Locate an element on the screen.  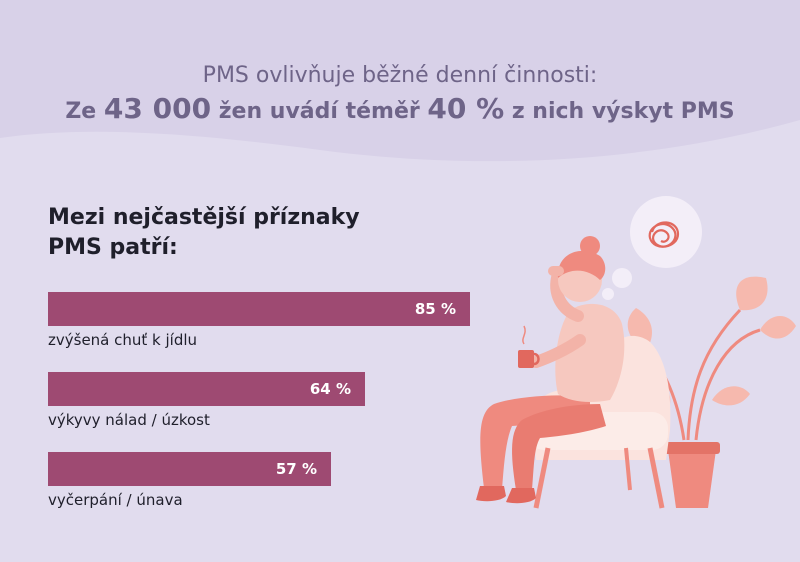
hot-drink-cup-icon is located at coordinates (529, 346).